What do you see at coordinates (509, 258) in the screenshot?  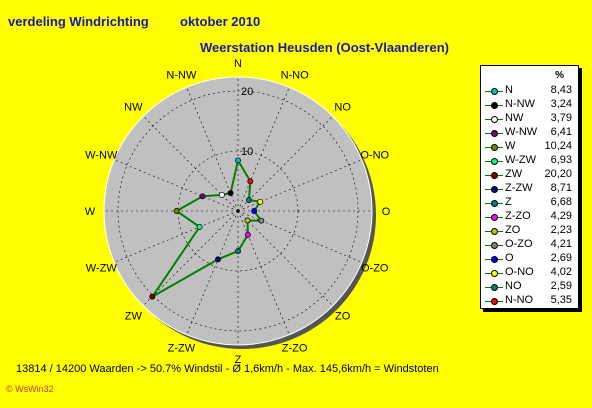 I see `legend-direction: O` at bounding box center [509, 258].